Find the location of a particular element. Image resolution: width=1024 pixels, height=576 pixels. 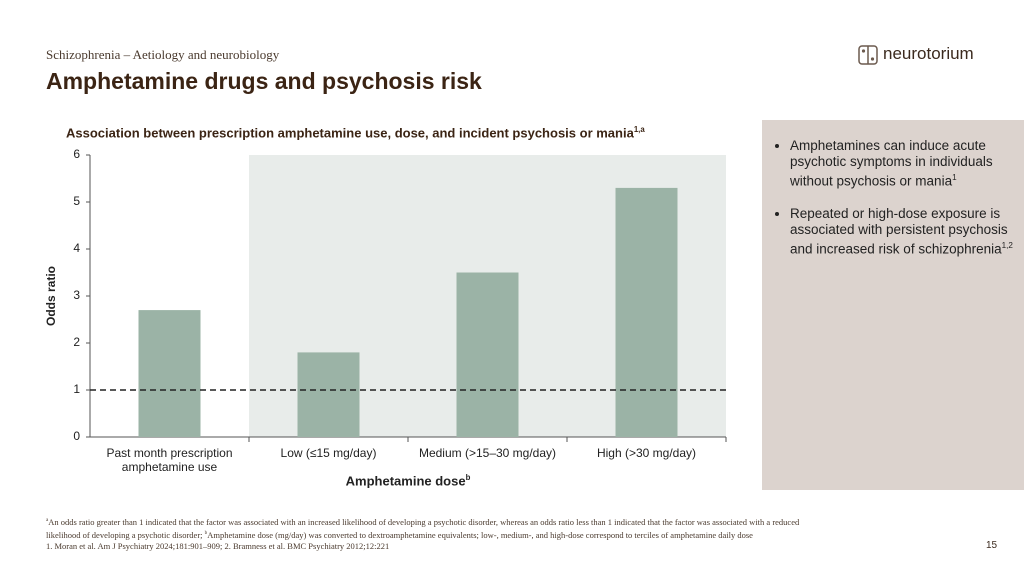

x-tick-label: Past month prescription amphetamine use is located at coordinates (169, 460).